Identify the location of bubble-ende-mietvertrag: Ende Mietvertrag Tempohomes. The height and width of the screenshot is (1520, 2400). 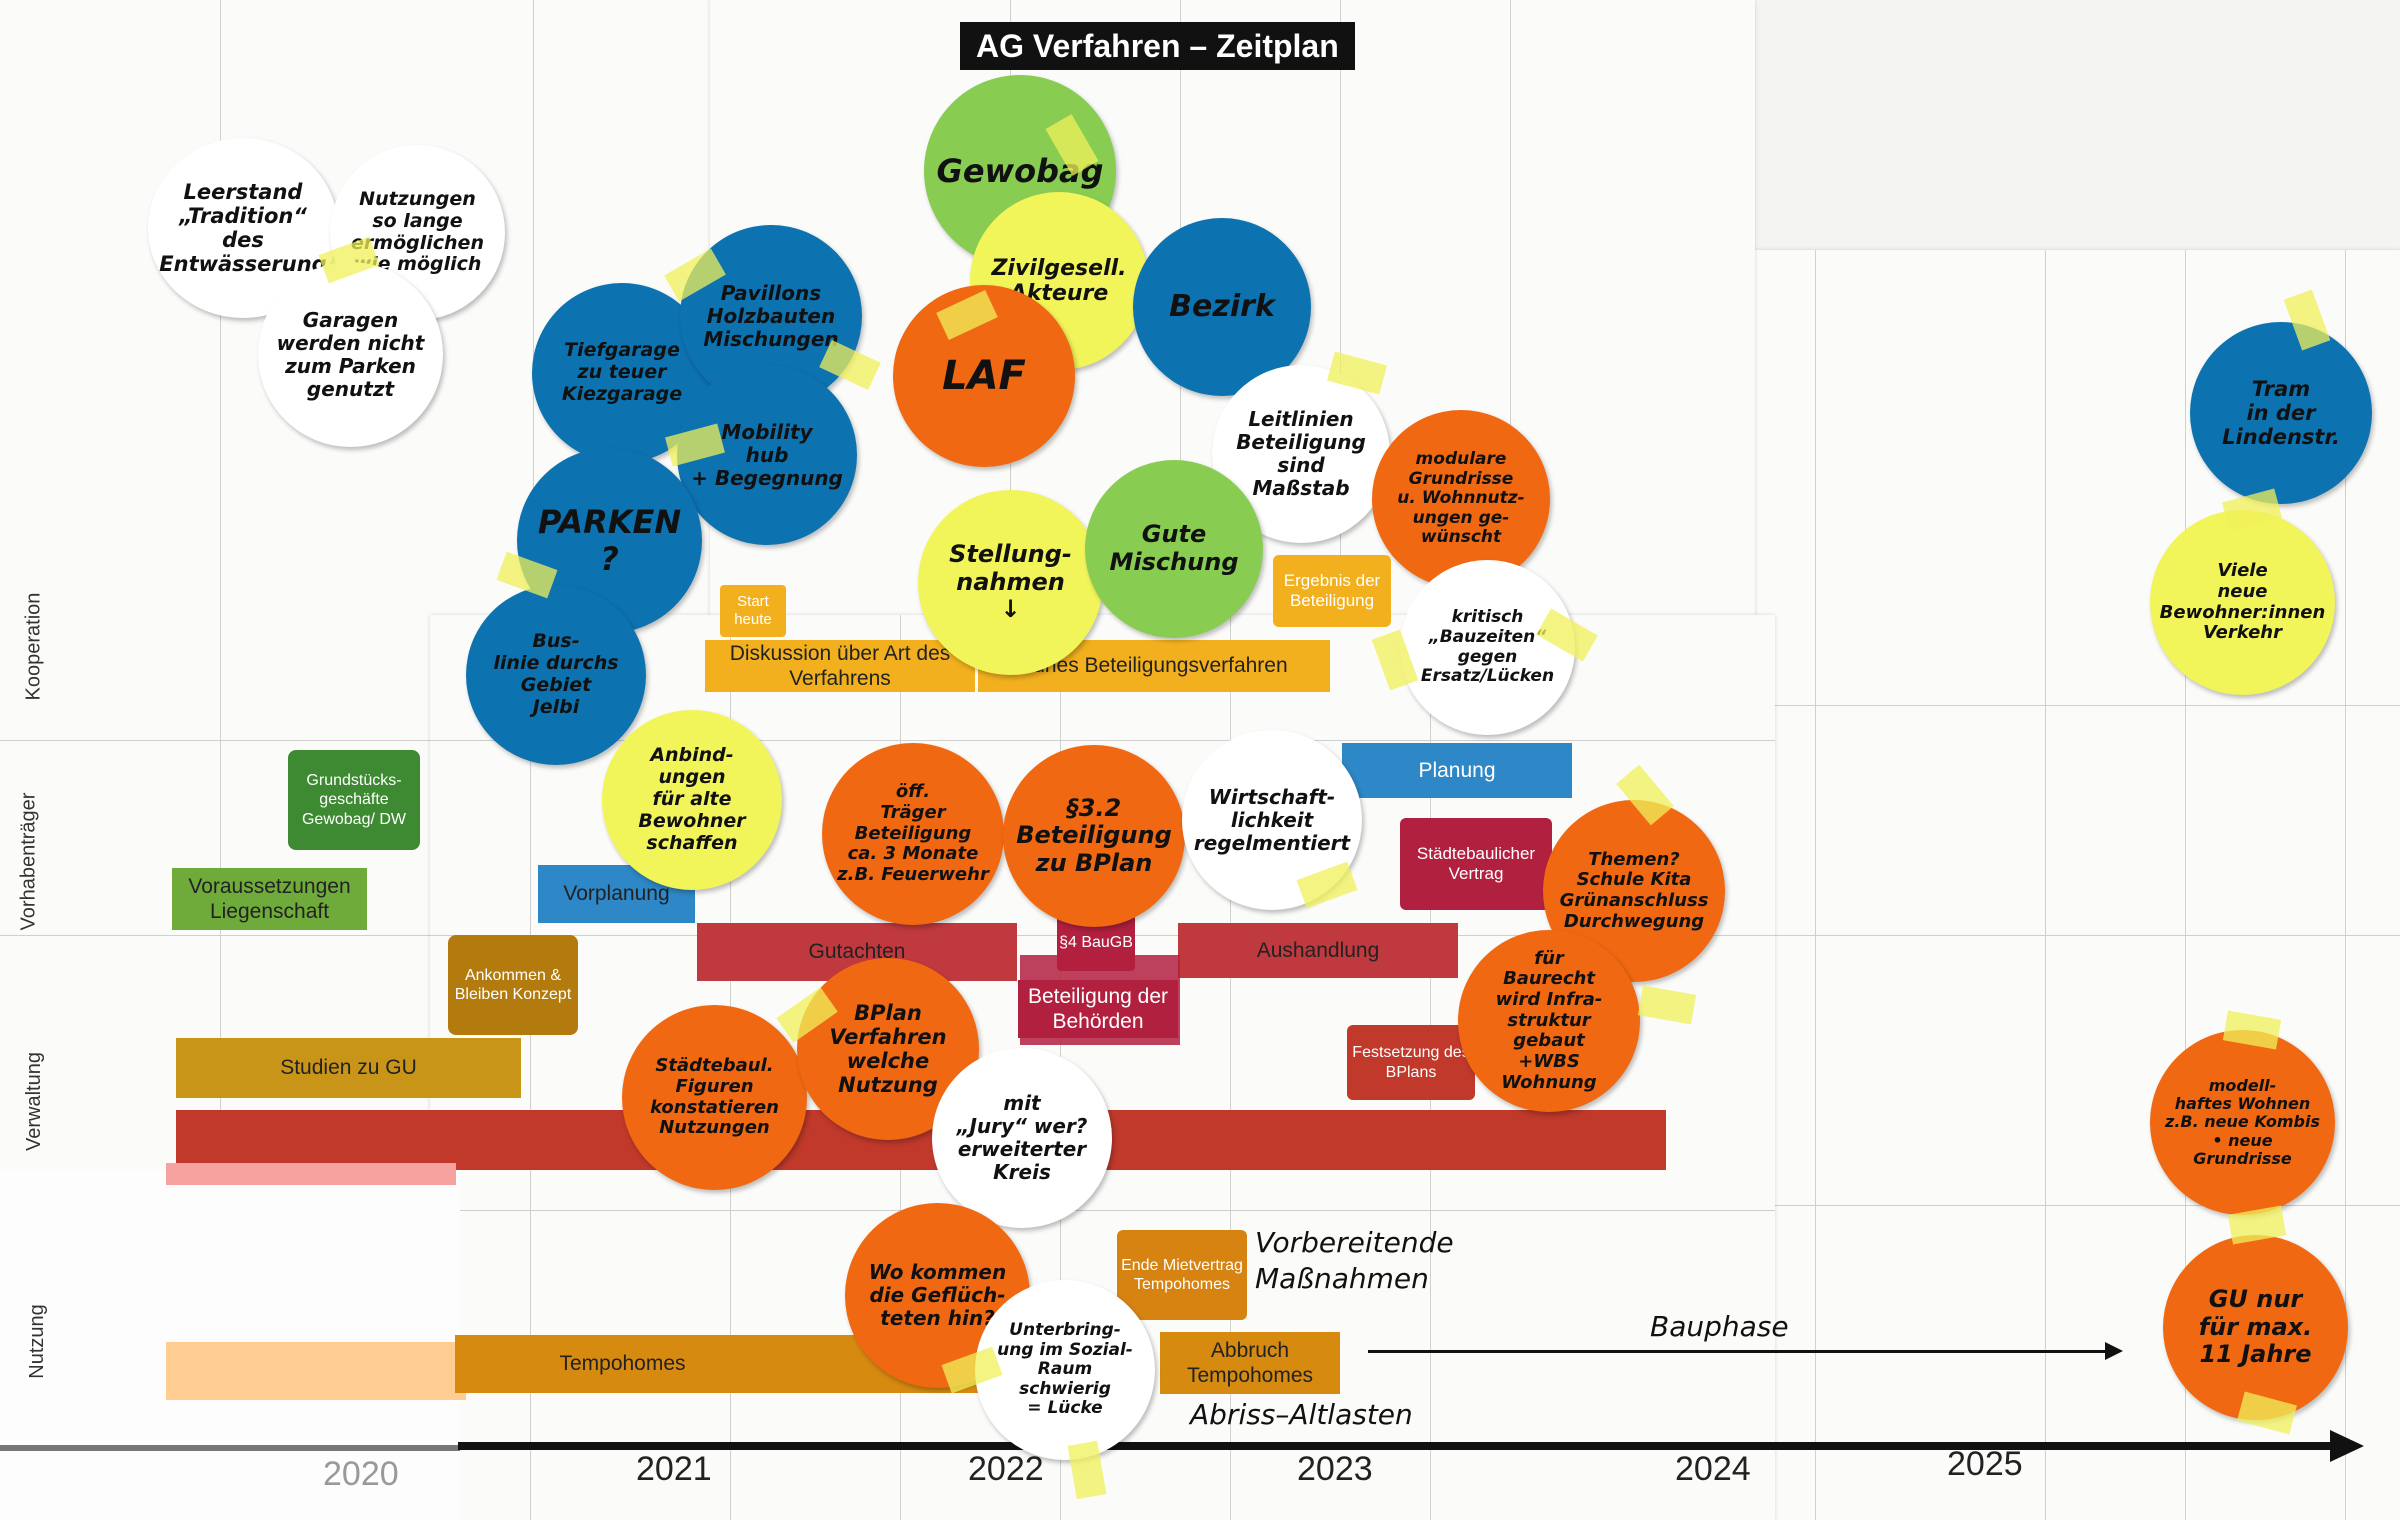
(1182, 1275).